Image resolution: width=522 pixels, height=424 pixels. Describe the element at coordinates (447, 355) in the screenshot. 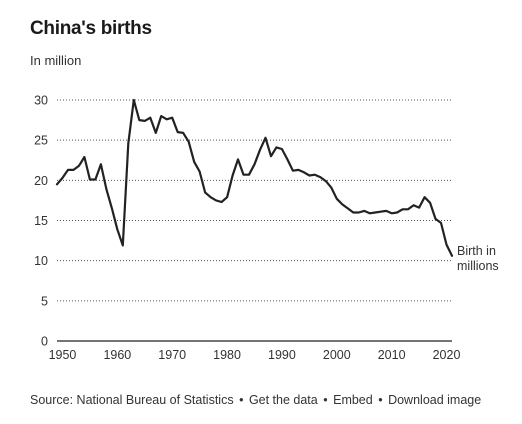

I see `x-tick-label: 2020` at that location.